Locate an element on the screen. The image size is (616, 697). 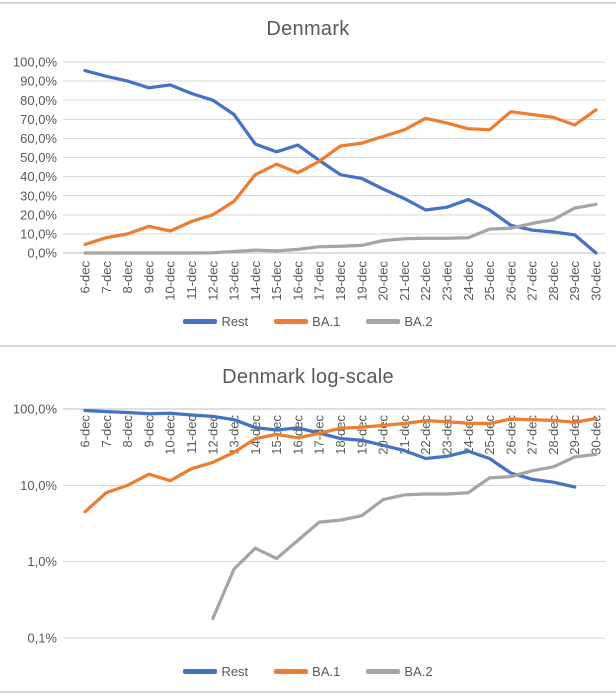
x-axis-tick-label: 15-dec is located at coordinates (276, 281).